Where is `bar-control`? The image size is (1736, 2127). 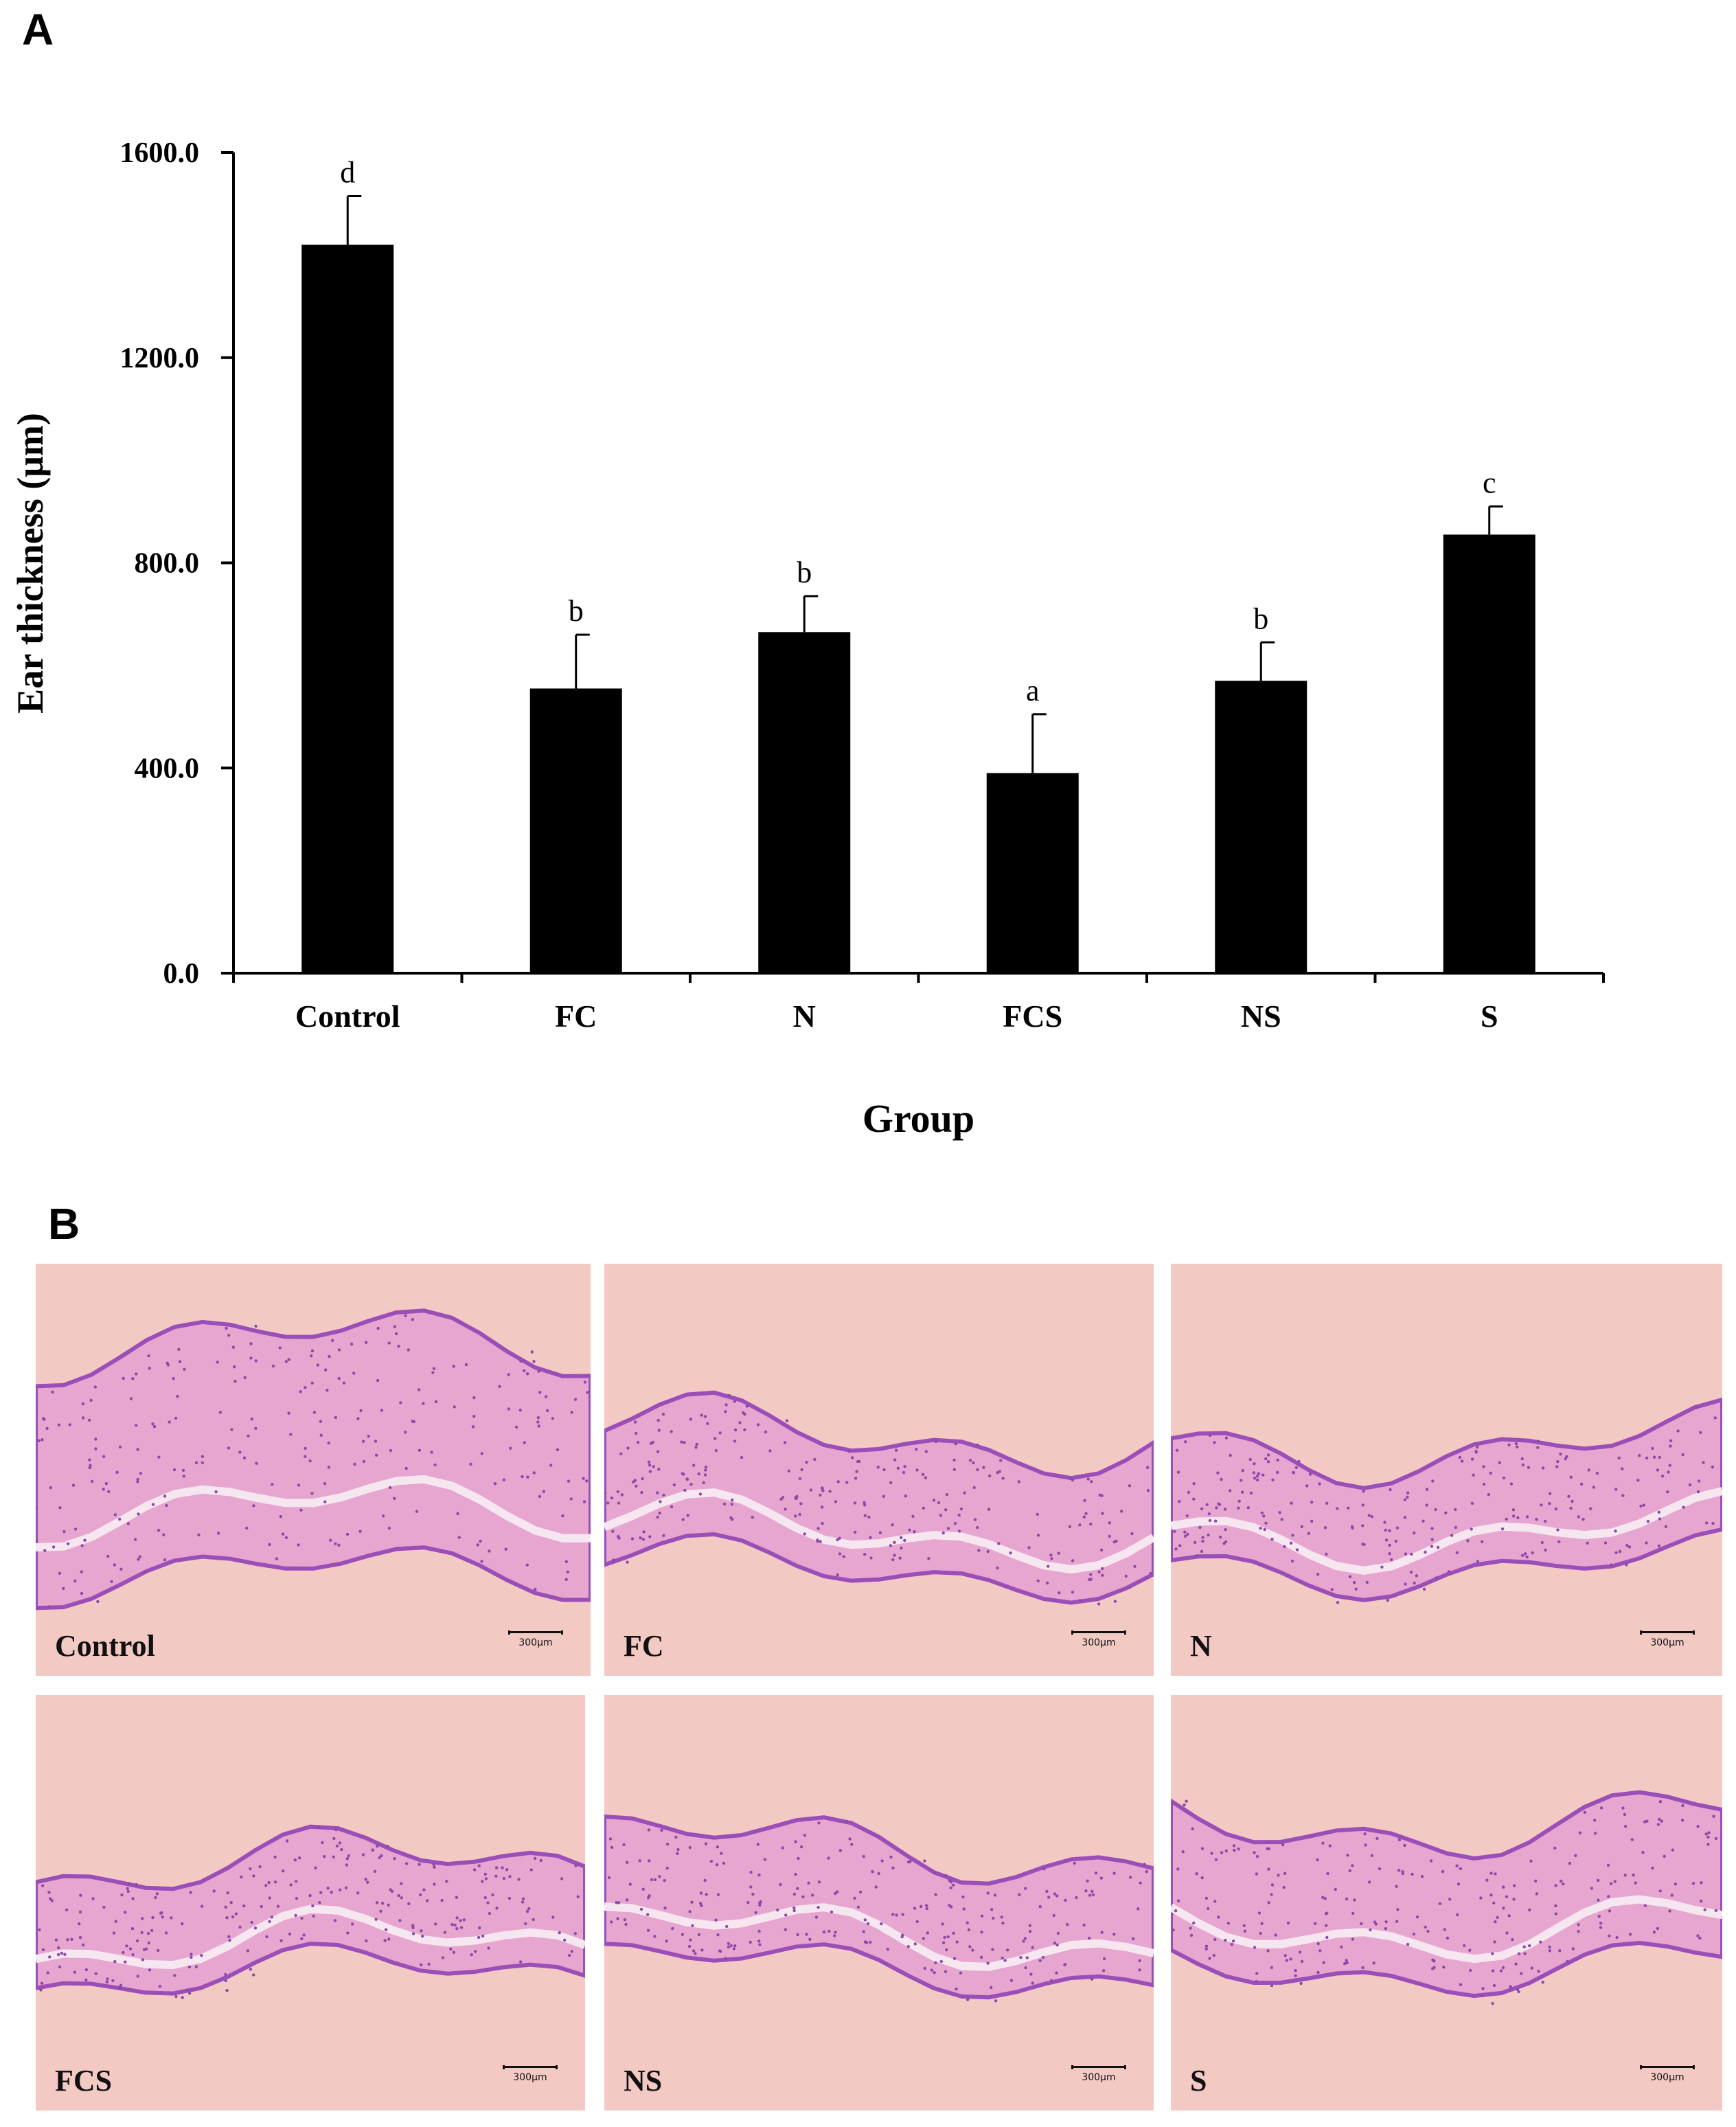
bar-control is located at coordinates (347, 608).